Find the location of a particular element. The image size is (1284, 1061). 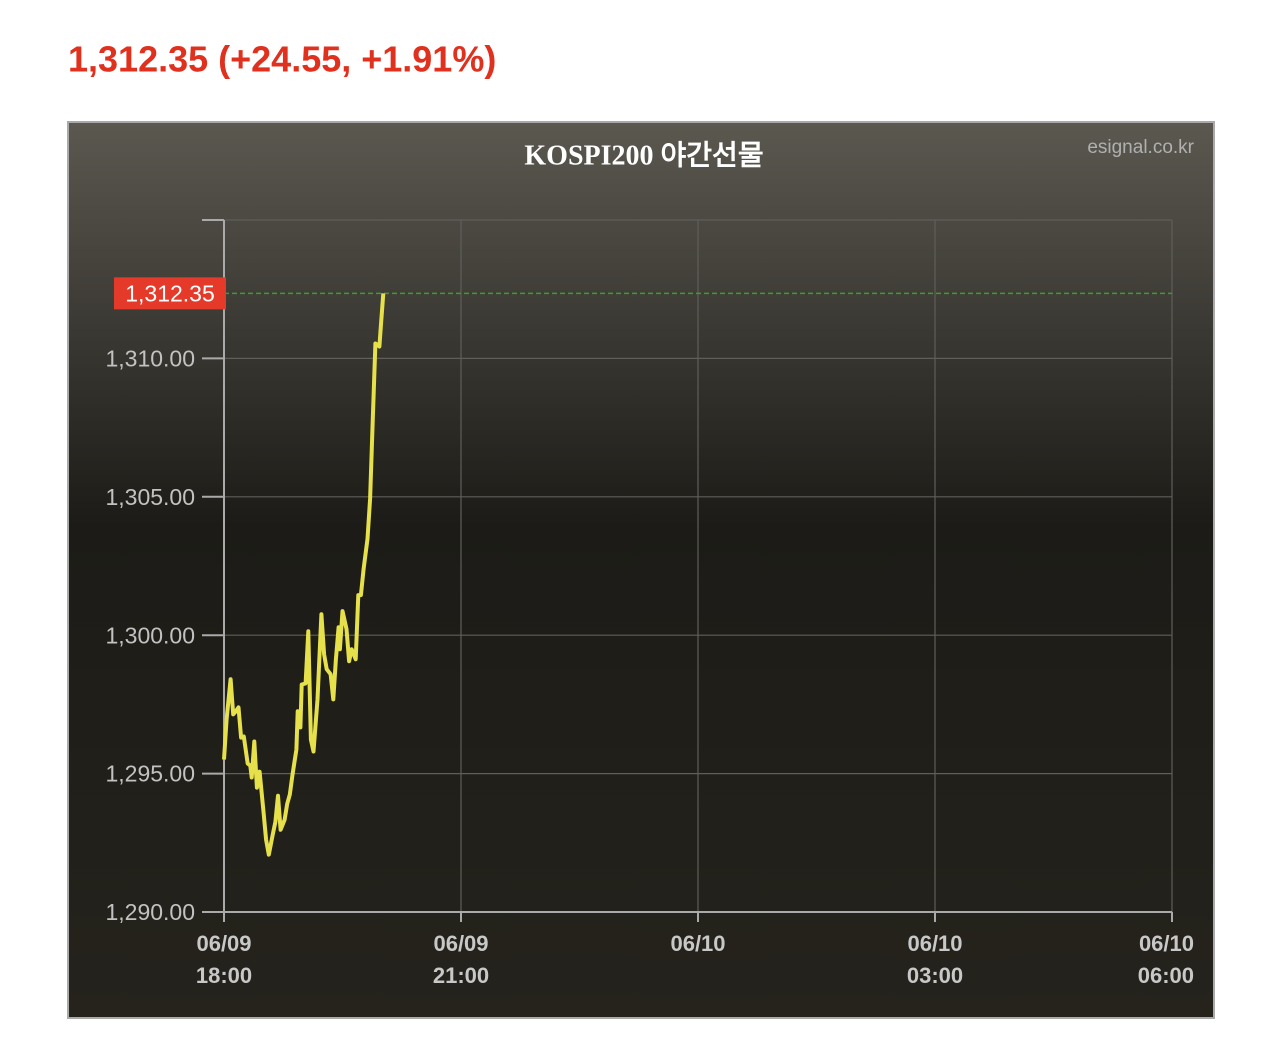

x-tick-label: 06:00 is located at coordinates (1166, 975).